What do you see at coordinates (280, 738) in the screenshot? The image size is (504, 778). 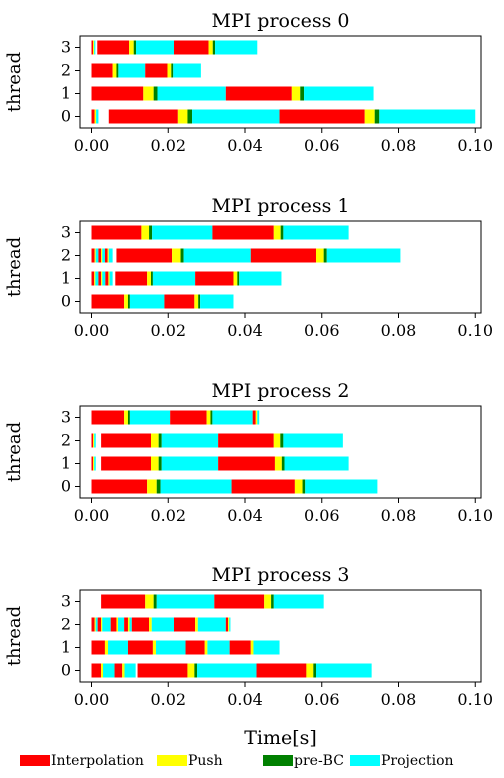 I see `x-axis-label: Time[s]` at bounding box center [280, 738].